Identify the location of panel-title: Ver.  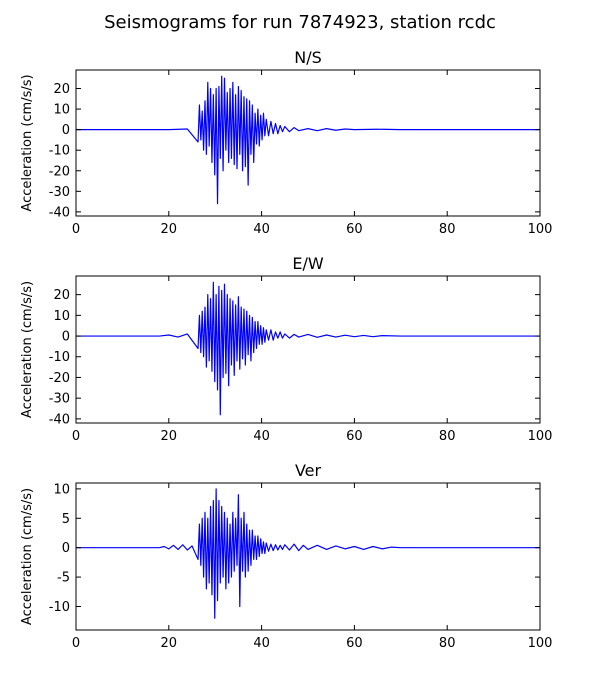
(308, 470).